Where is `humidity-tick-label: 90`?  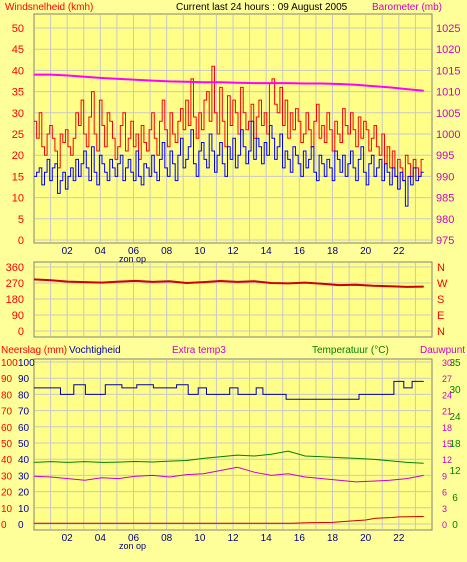
humidity-tick-label: 90 is located at coordinates (24, 379).